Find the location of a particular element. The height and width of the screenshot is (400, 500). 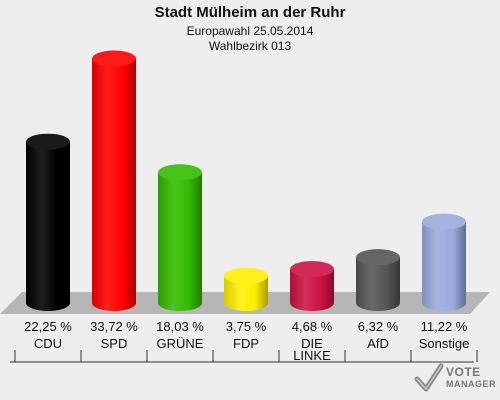

bar-cdu is located at coordinates (48, 222).